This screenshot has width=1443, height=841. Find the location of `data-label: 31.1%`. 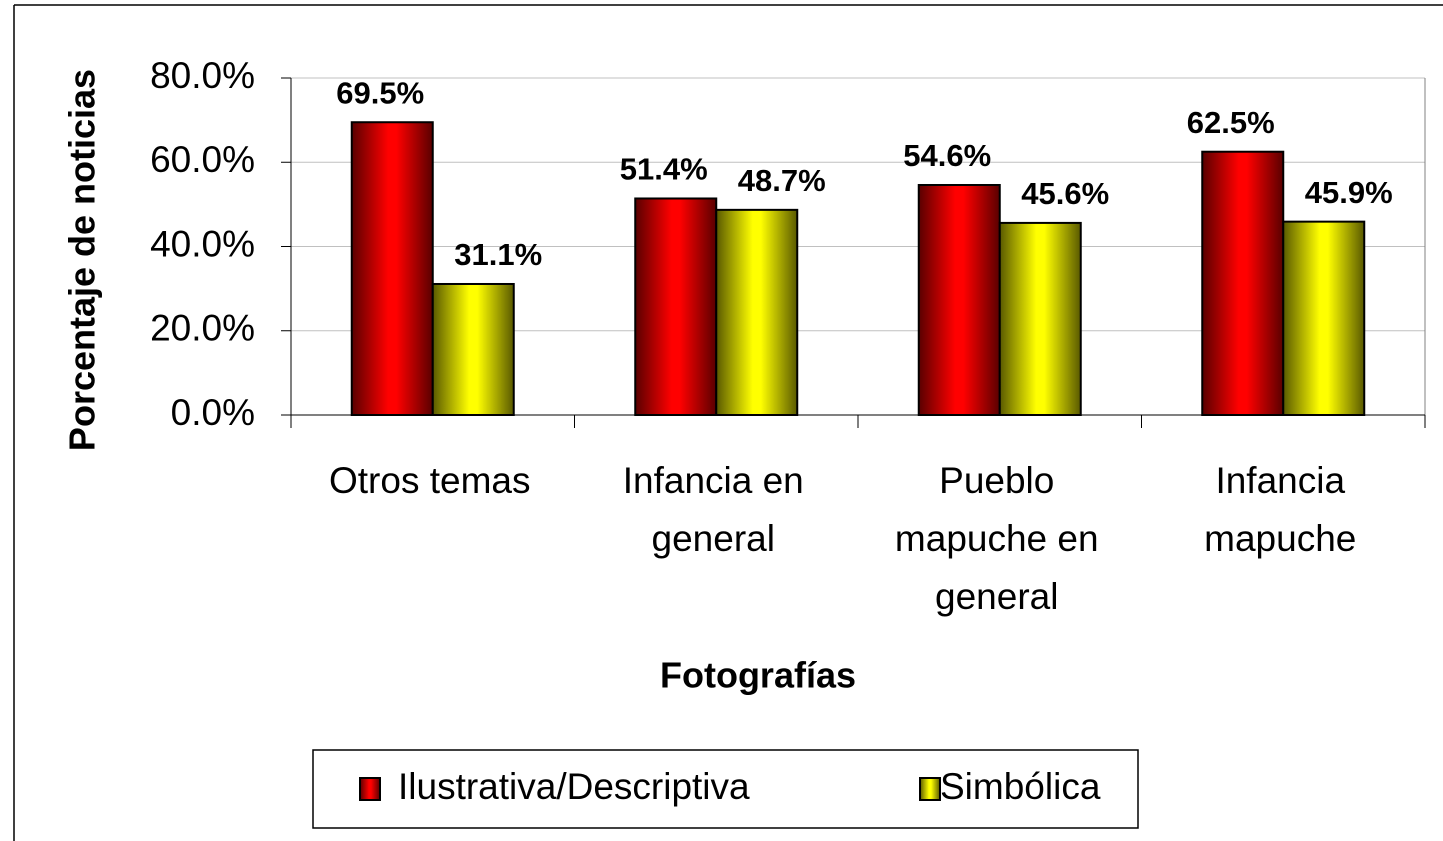

data-label: 31.1% is located at coordinates (498, 254).